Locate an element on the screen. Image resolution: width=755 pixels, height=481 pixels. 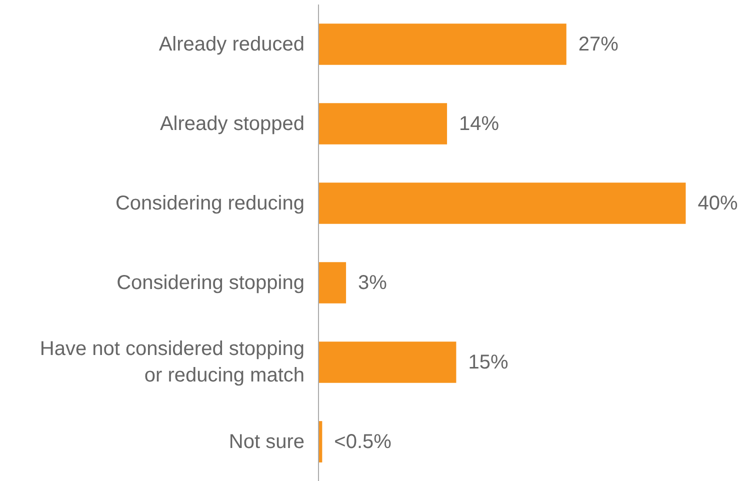
y-tick-label: Already stopped is located at coordinates (232, 123).